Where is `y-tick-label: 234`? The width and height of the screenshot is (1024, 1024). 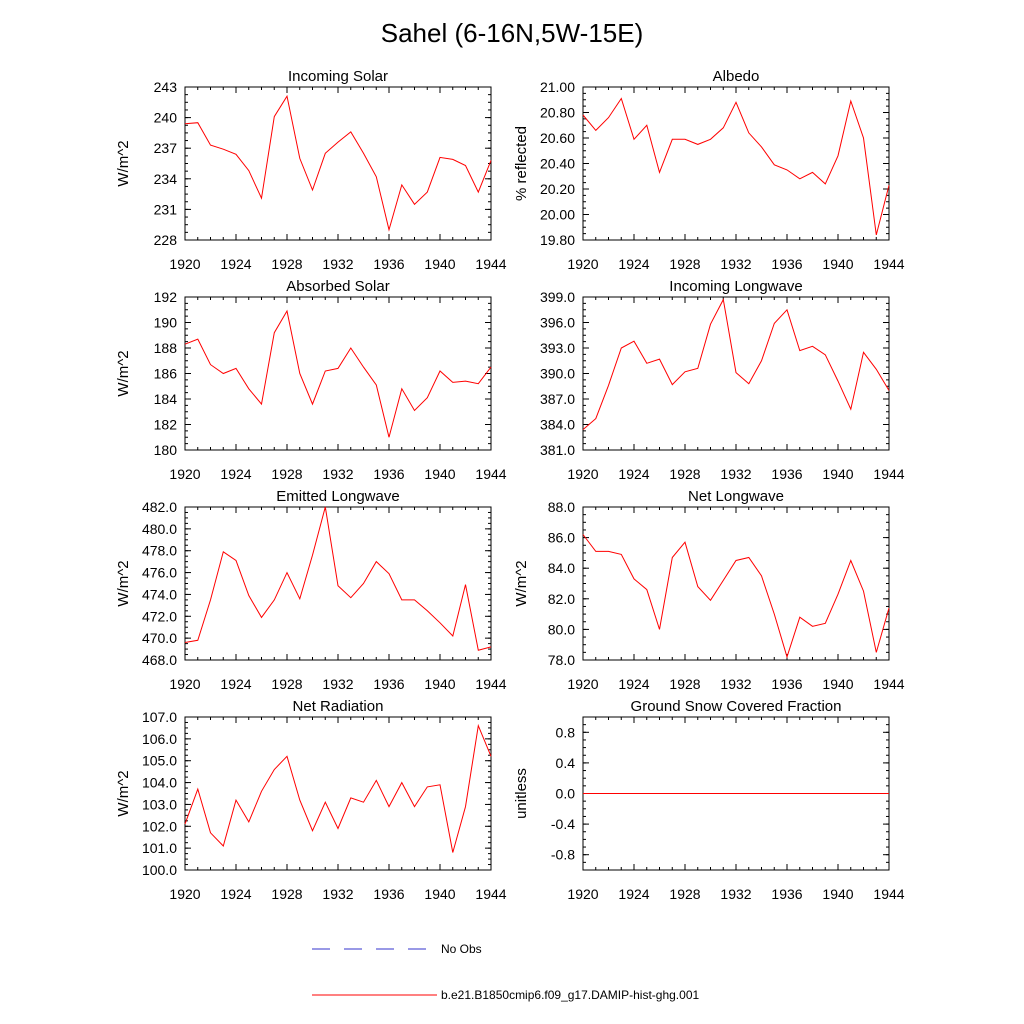 y-tick-label: 234 is located at coordinates (166, 179).